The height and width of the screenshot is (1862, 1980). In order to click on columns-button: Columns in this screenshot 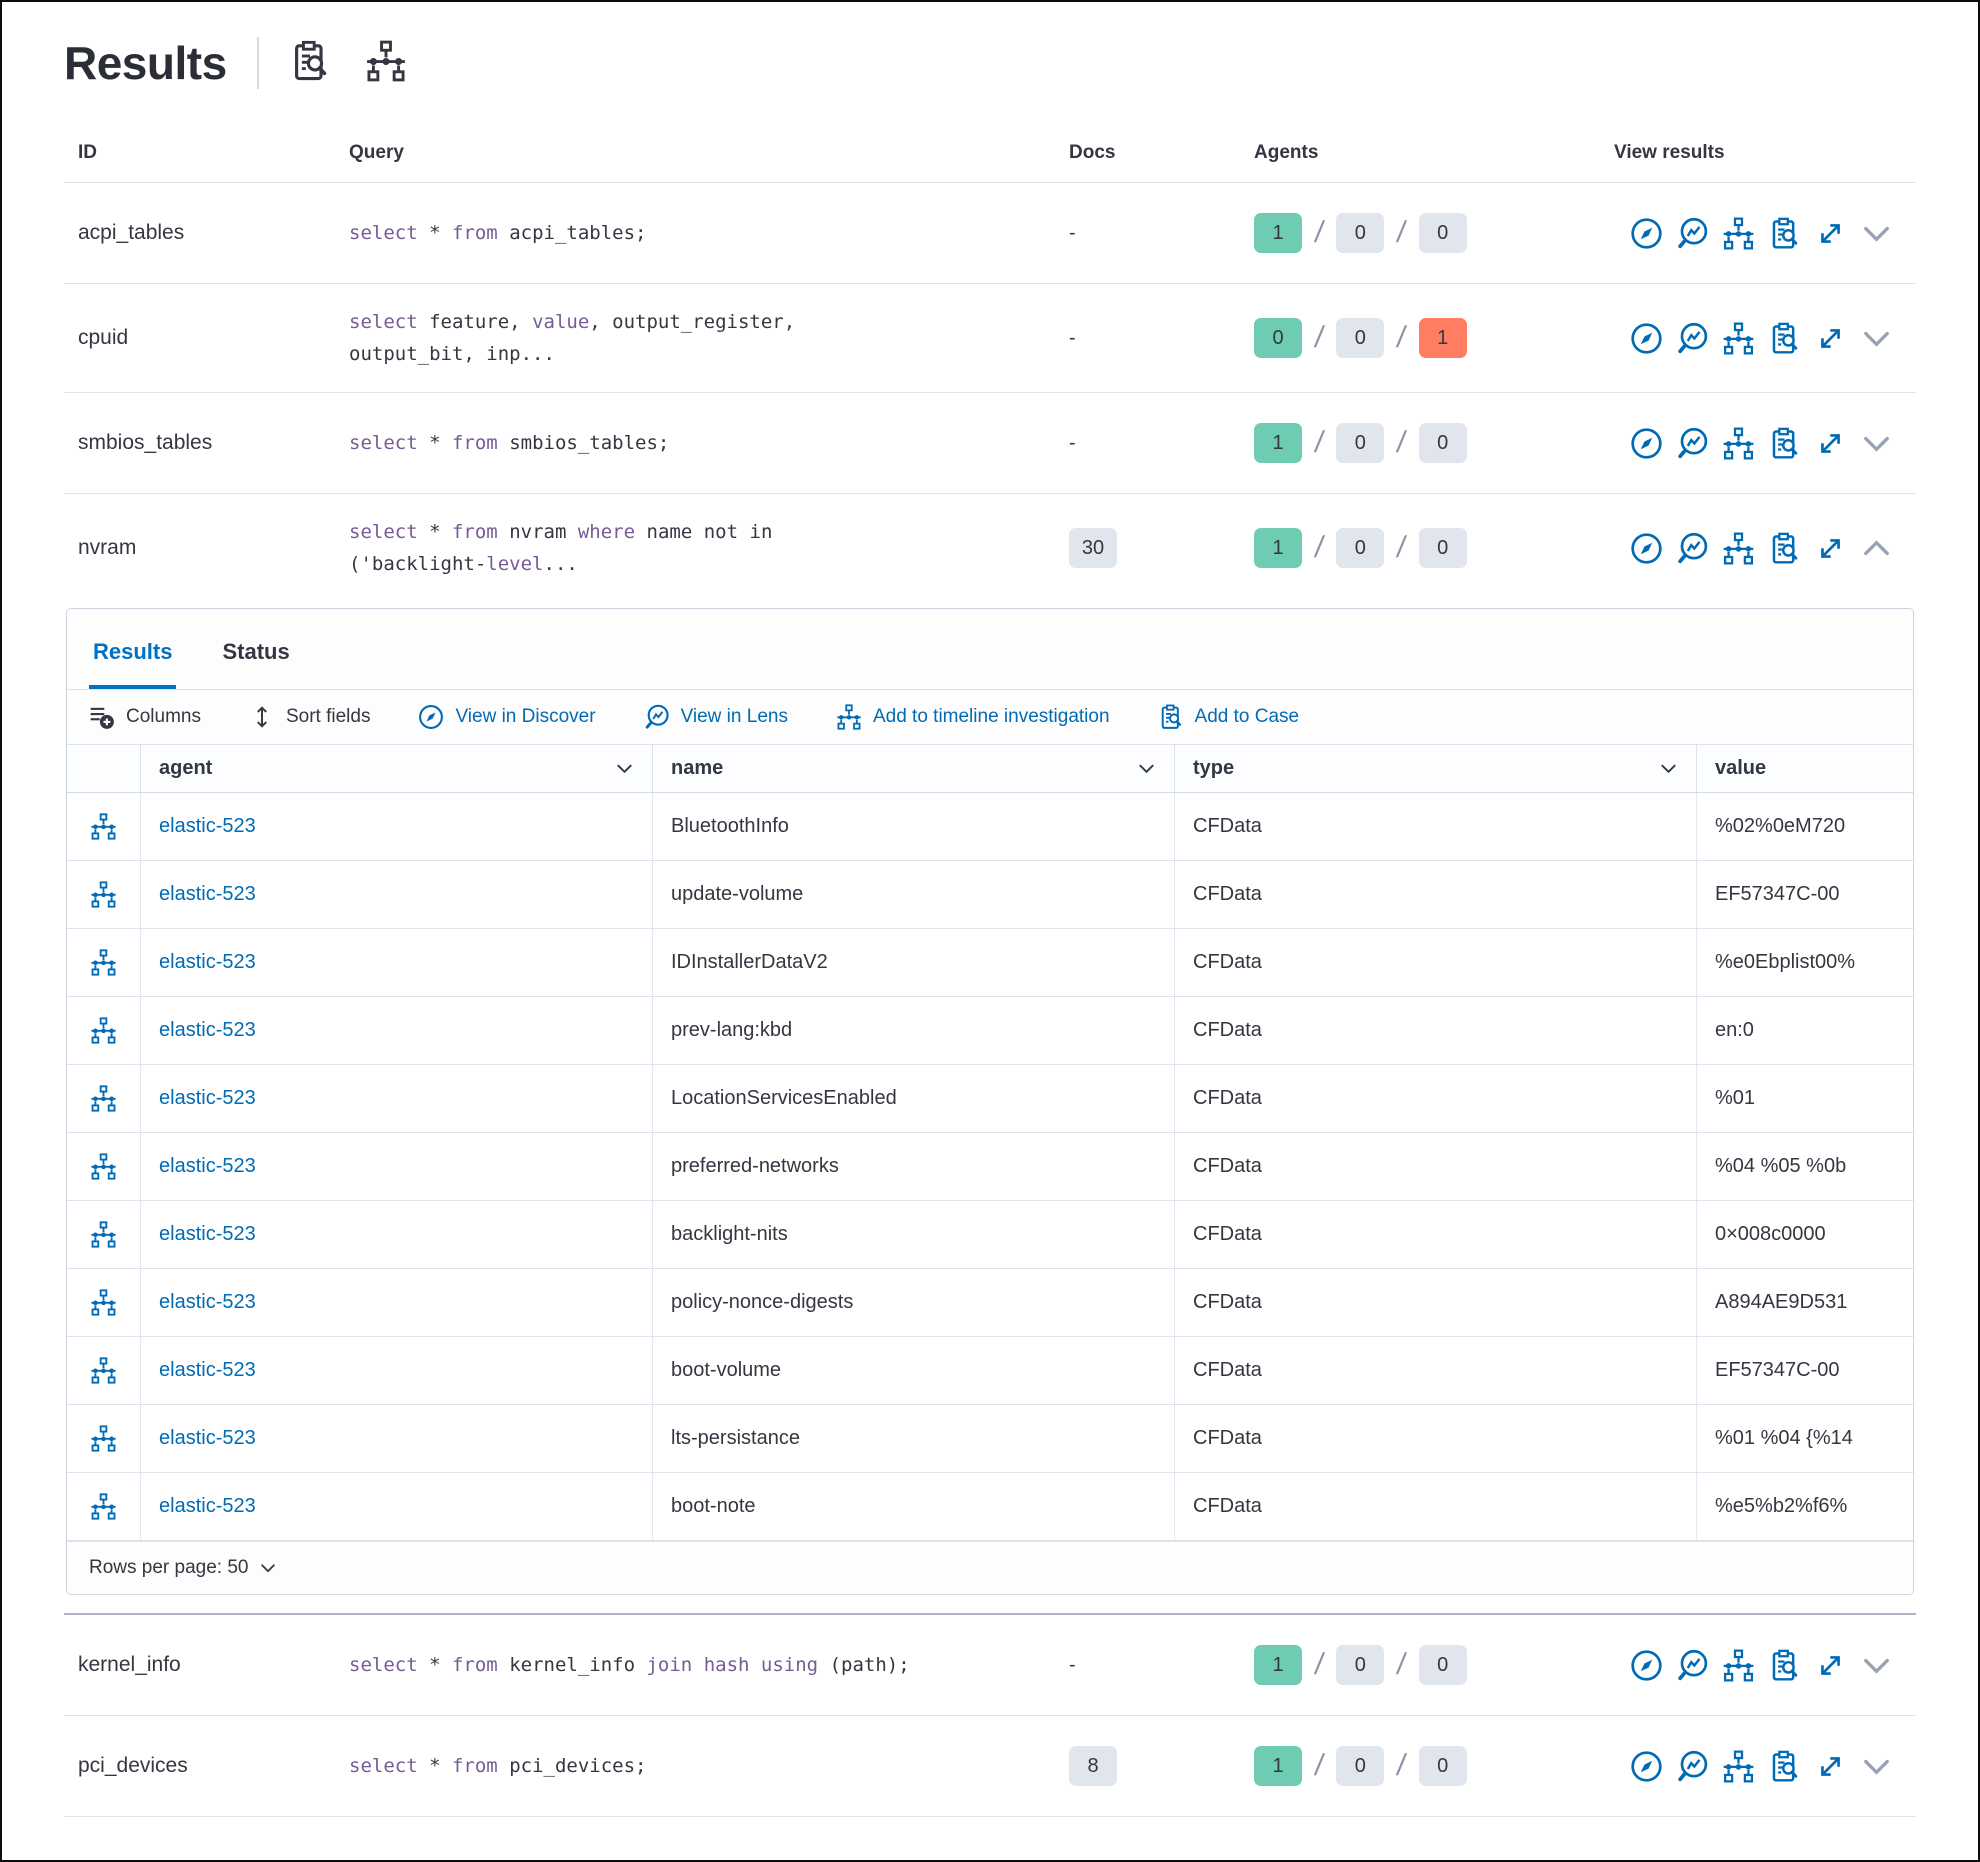, I will do `click(145, 717)`.